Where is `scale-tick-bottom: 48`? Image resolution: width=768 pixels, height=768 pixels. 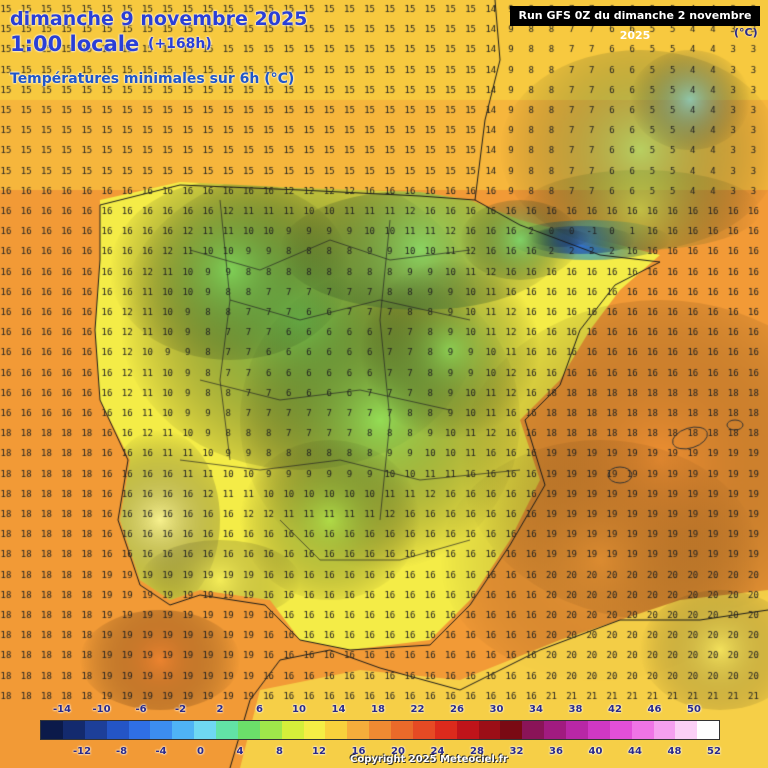
scale-tick-bottom: 48 is located at coordinates (674, 751).